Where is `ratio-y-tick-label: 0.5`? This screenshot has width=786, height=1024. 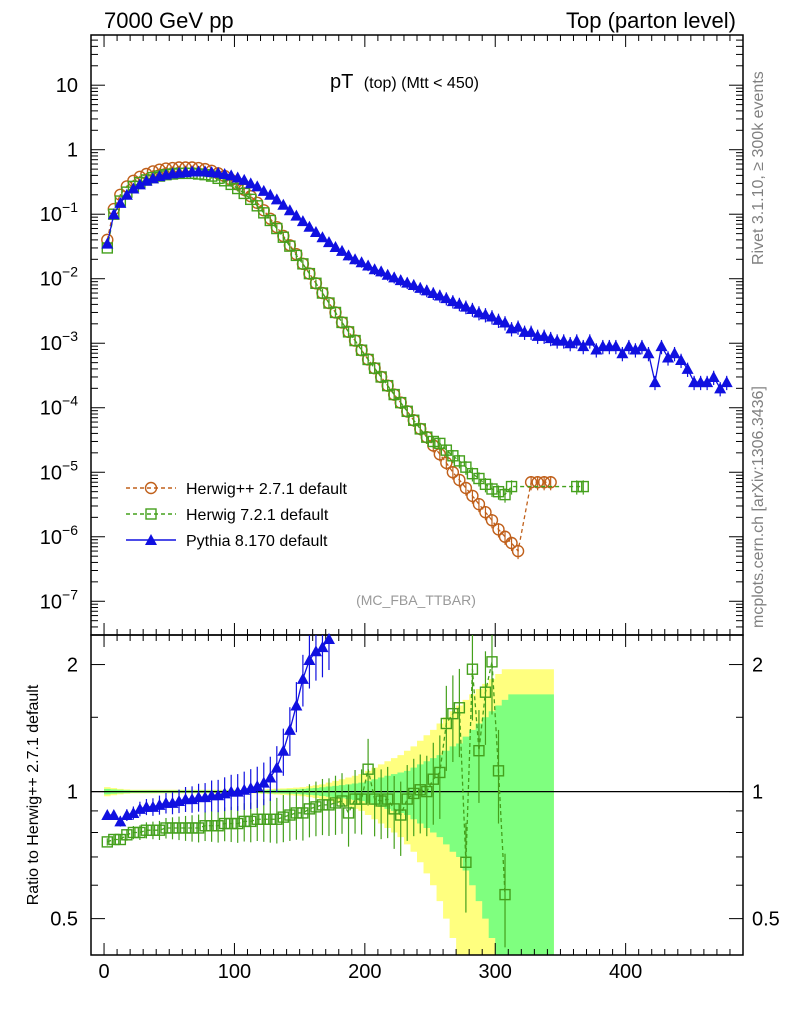
ratio-y-tick-label: 0.5 is located at coordinates (64, 920).